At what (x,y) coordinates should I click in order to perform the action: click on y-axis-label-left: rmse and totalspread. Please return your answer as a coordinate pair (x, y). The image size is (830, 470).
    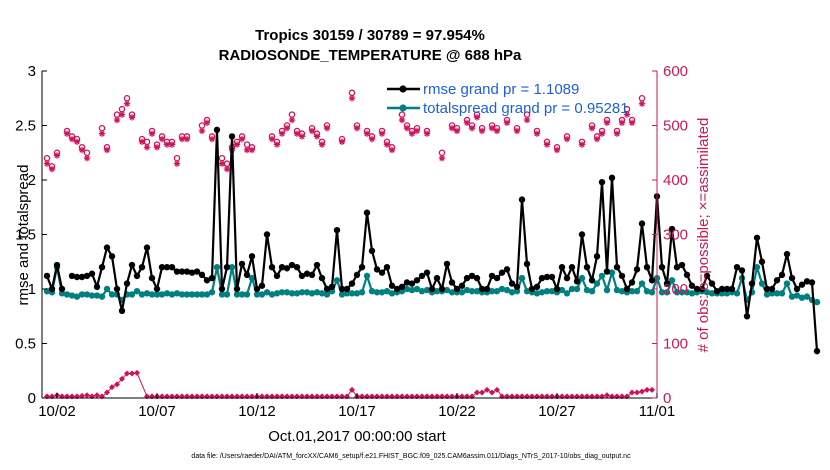
    Looking at the image, I should click on (23, 235).